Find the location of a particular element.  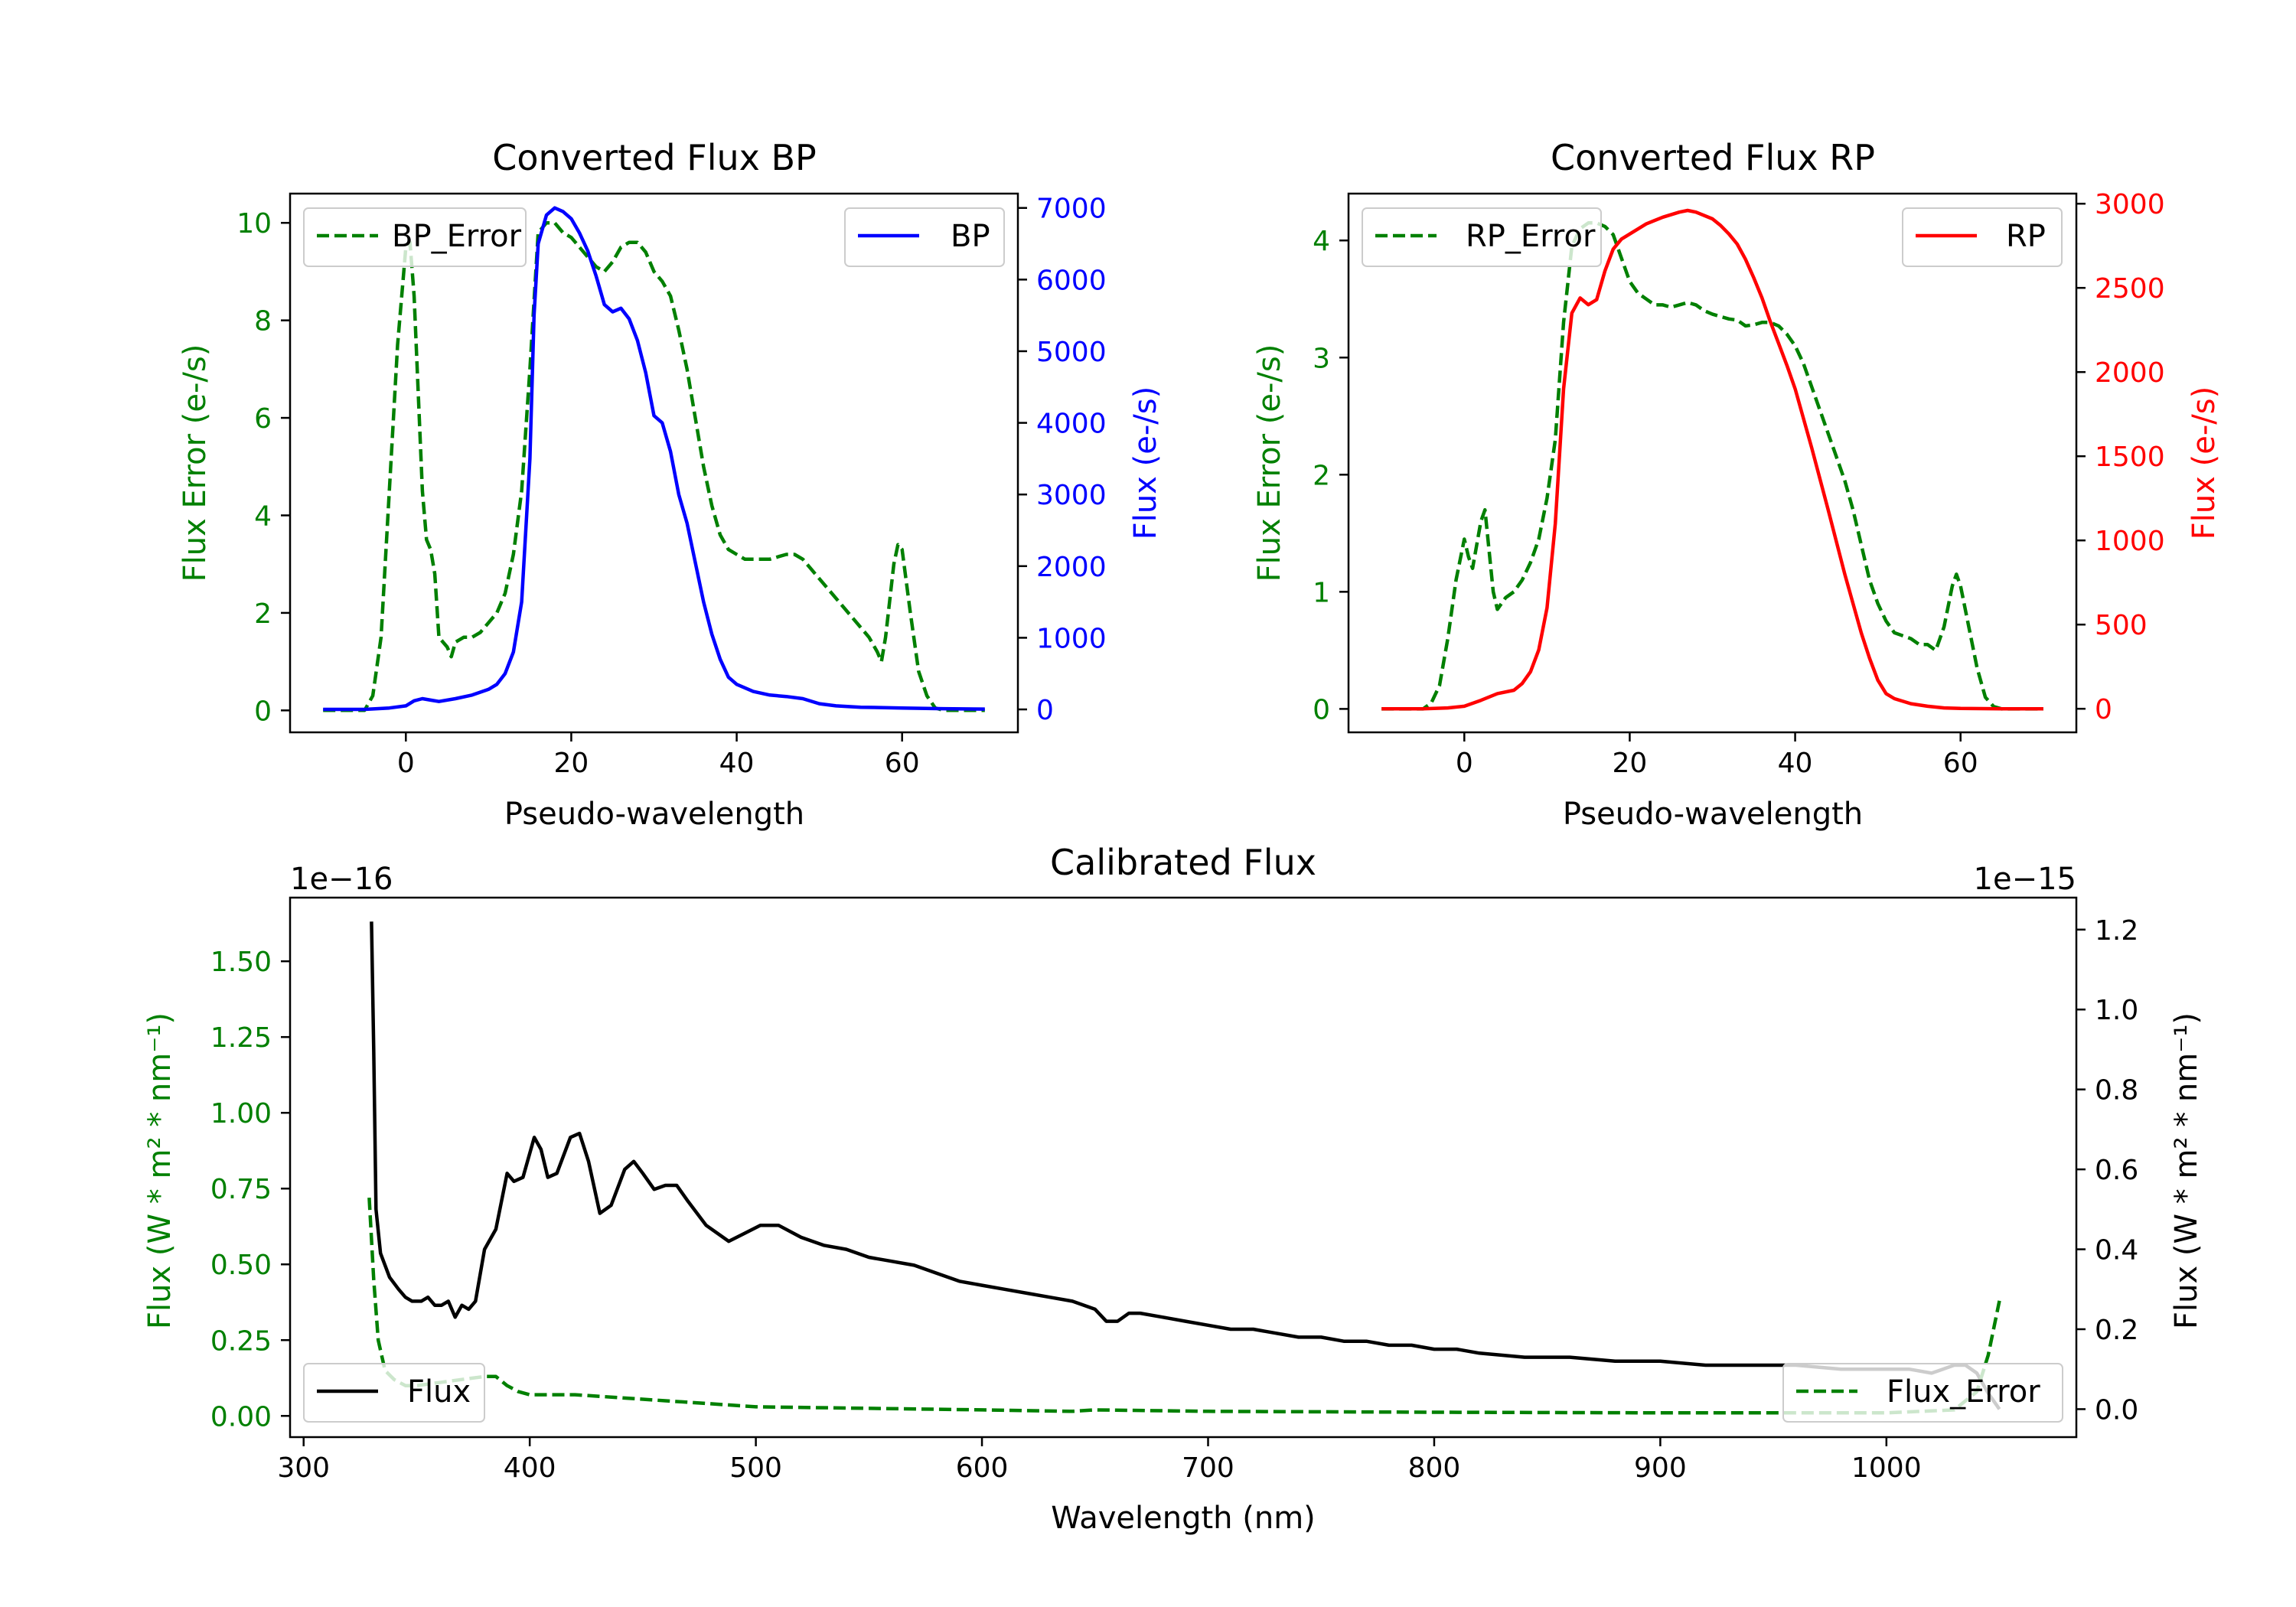

bp-x-tick-label: 0 is located at coordinates (406, 763).